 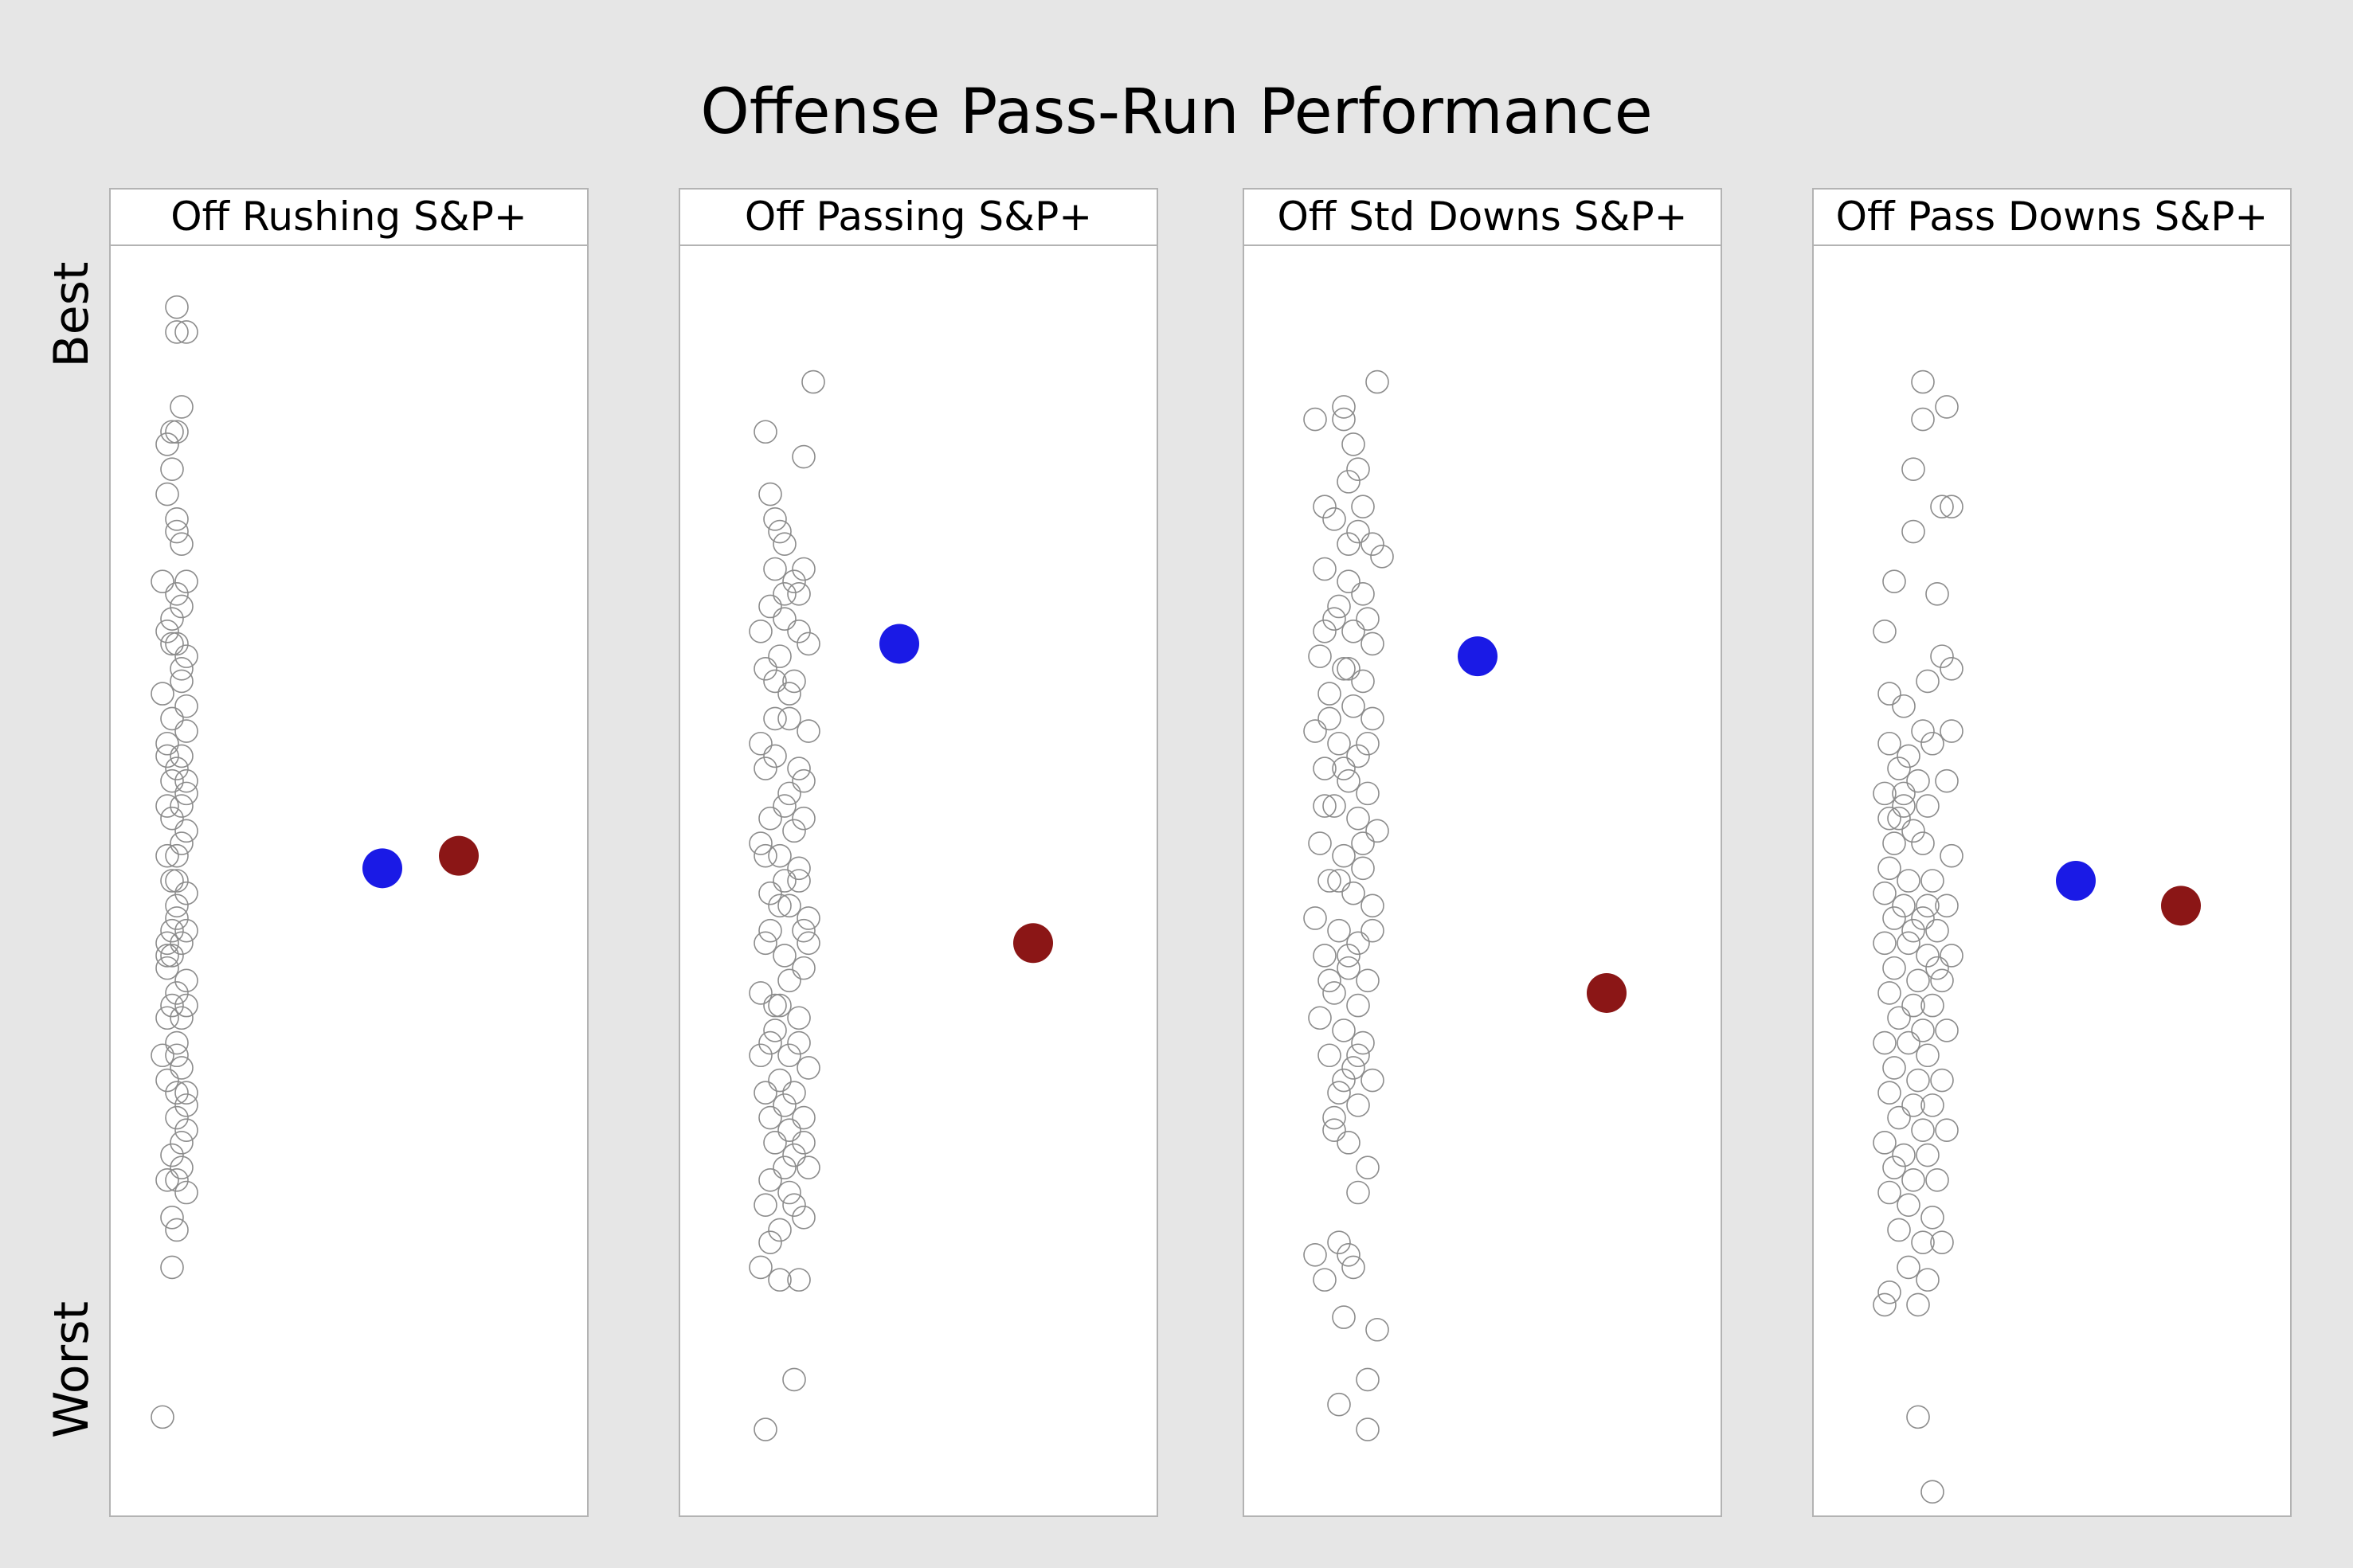 What do you see at coordinates (1482, 217) in the screenshot?
I see `panel-label: Off Std Downs S&P+` at bounding box center [1482, 217].